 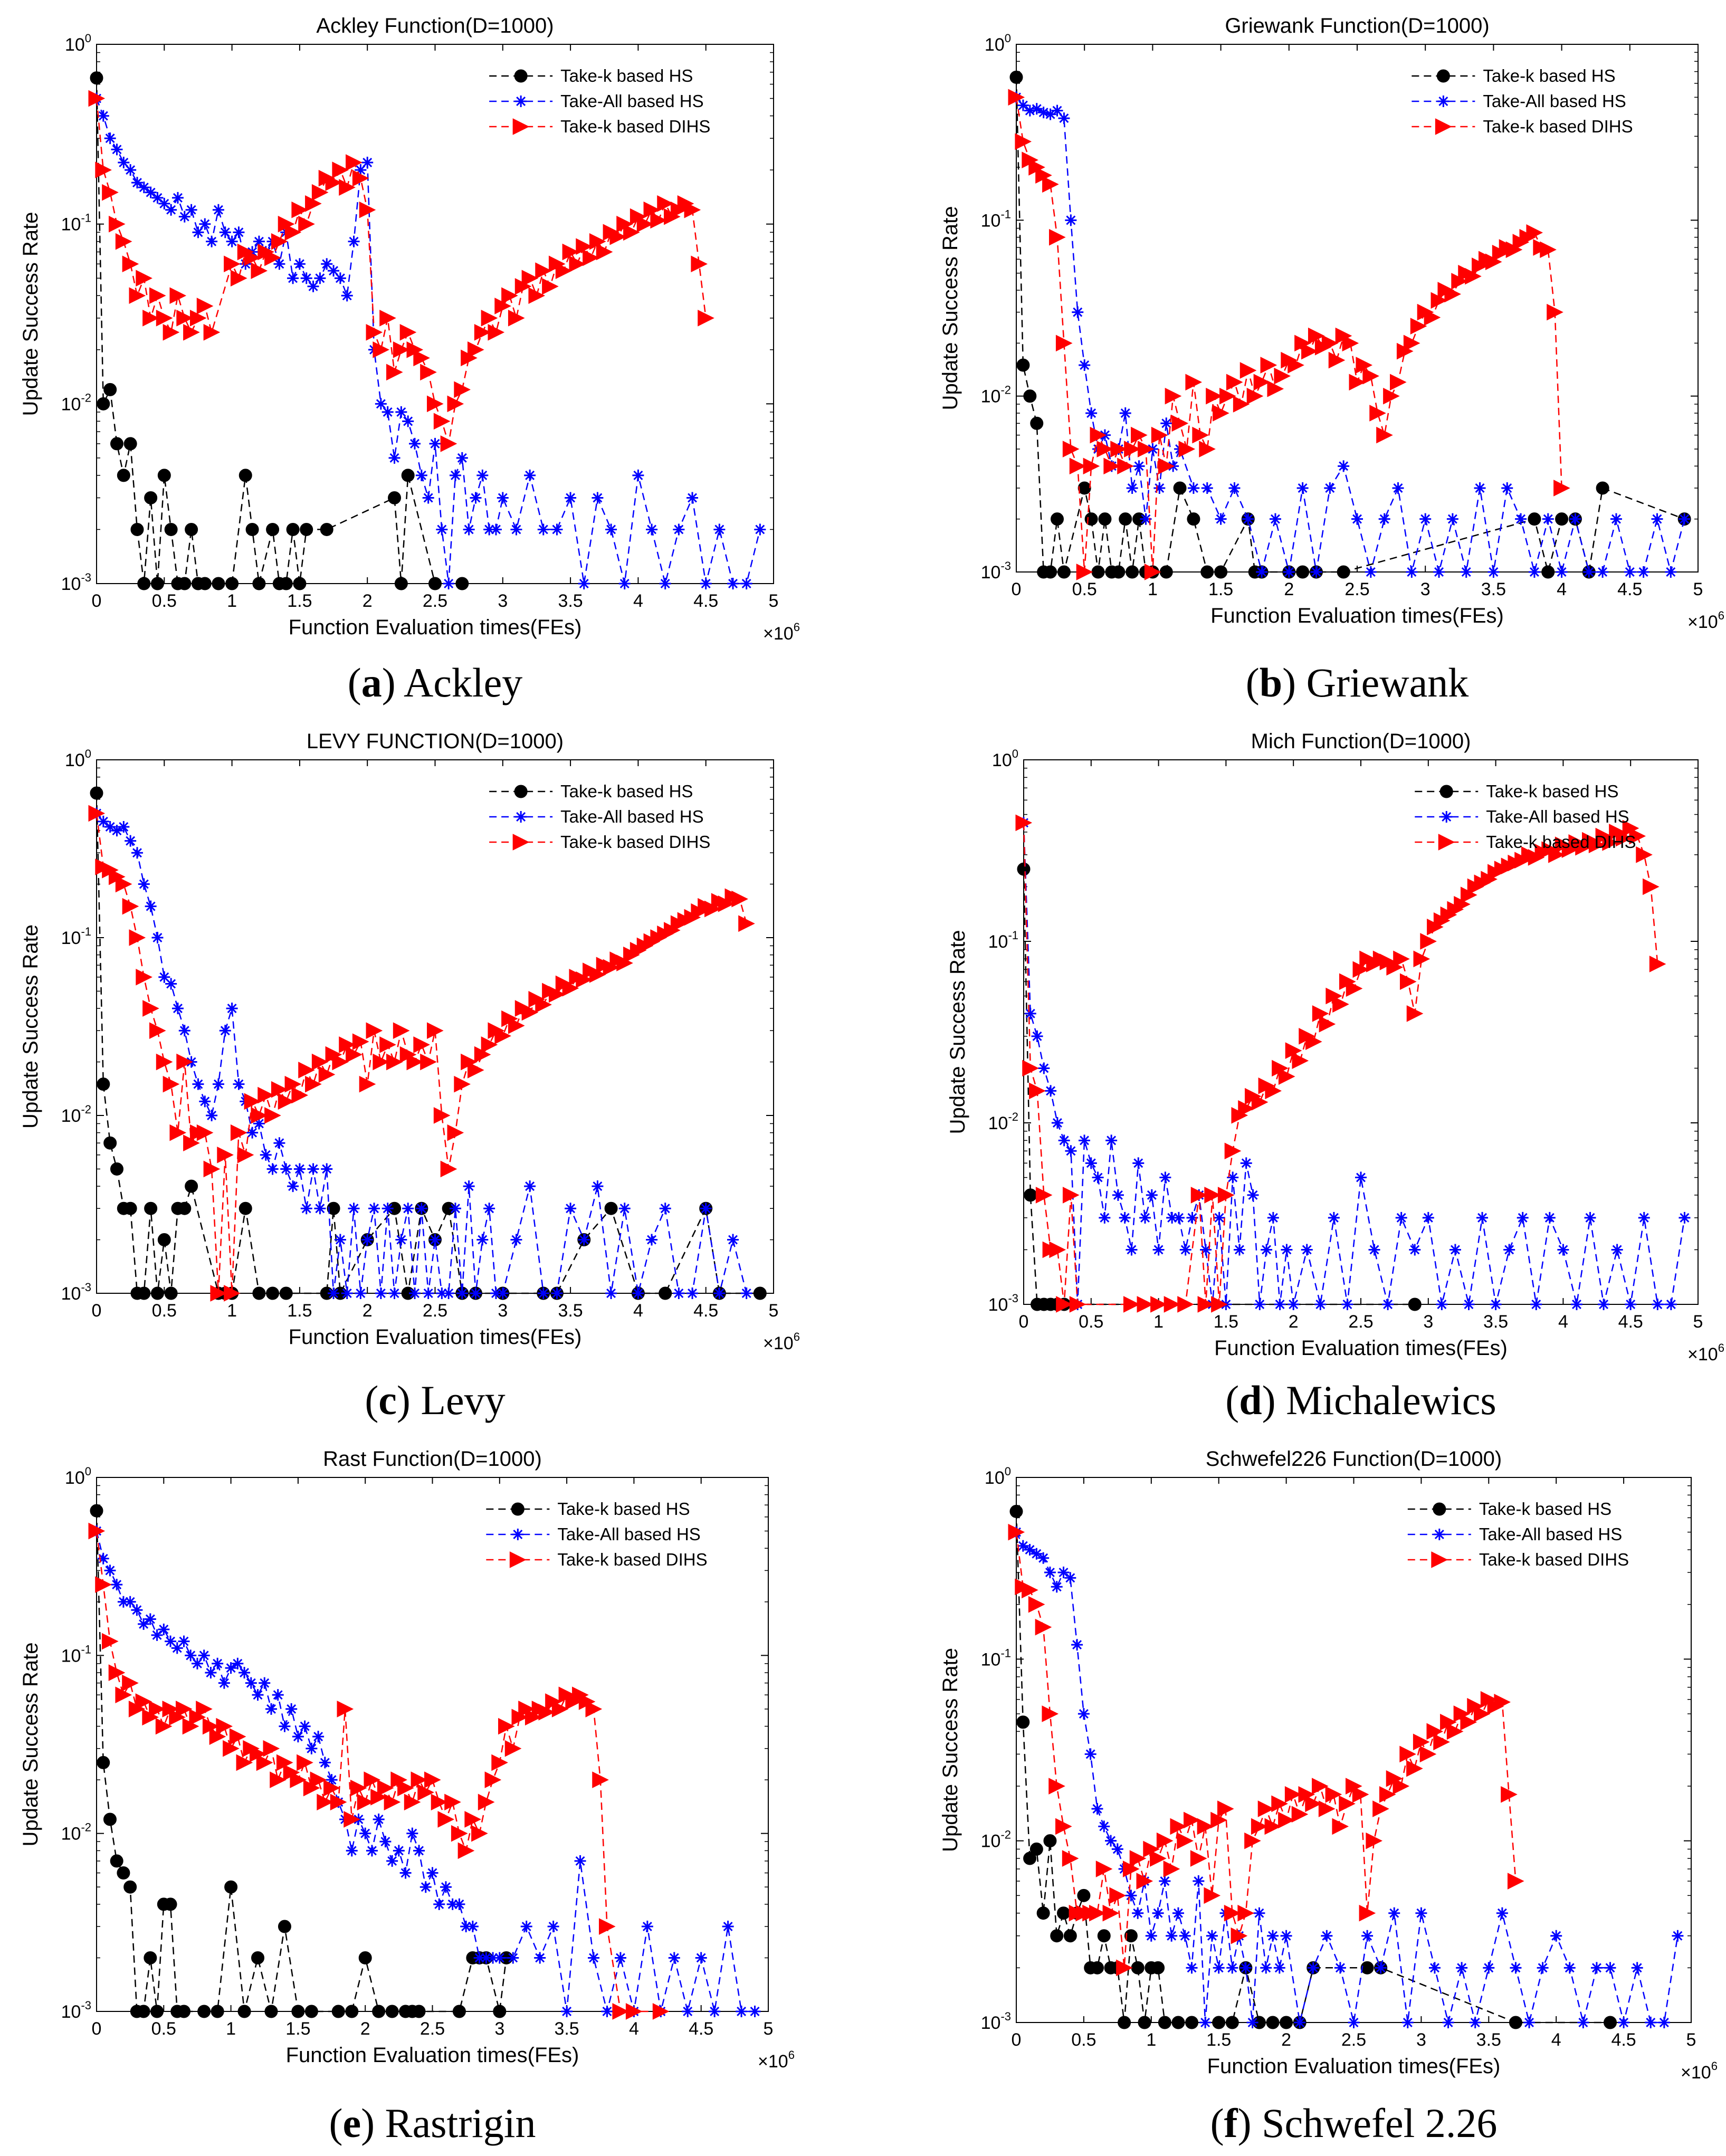 I want to click on y-tick-label: 10⁻¹, so click(x=996, y=219).